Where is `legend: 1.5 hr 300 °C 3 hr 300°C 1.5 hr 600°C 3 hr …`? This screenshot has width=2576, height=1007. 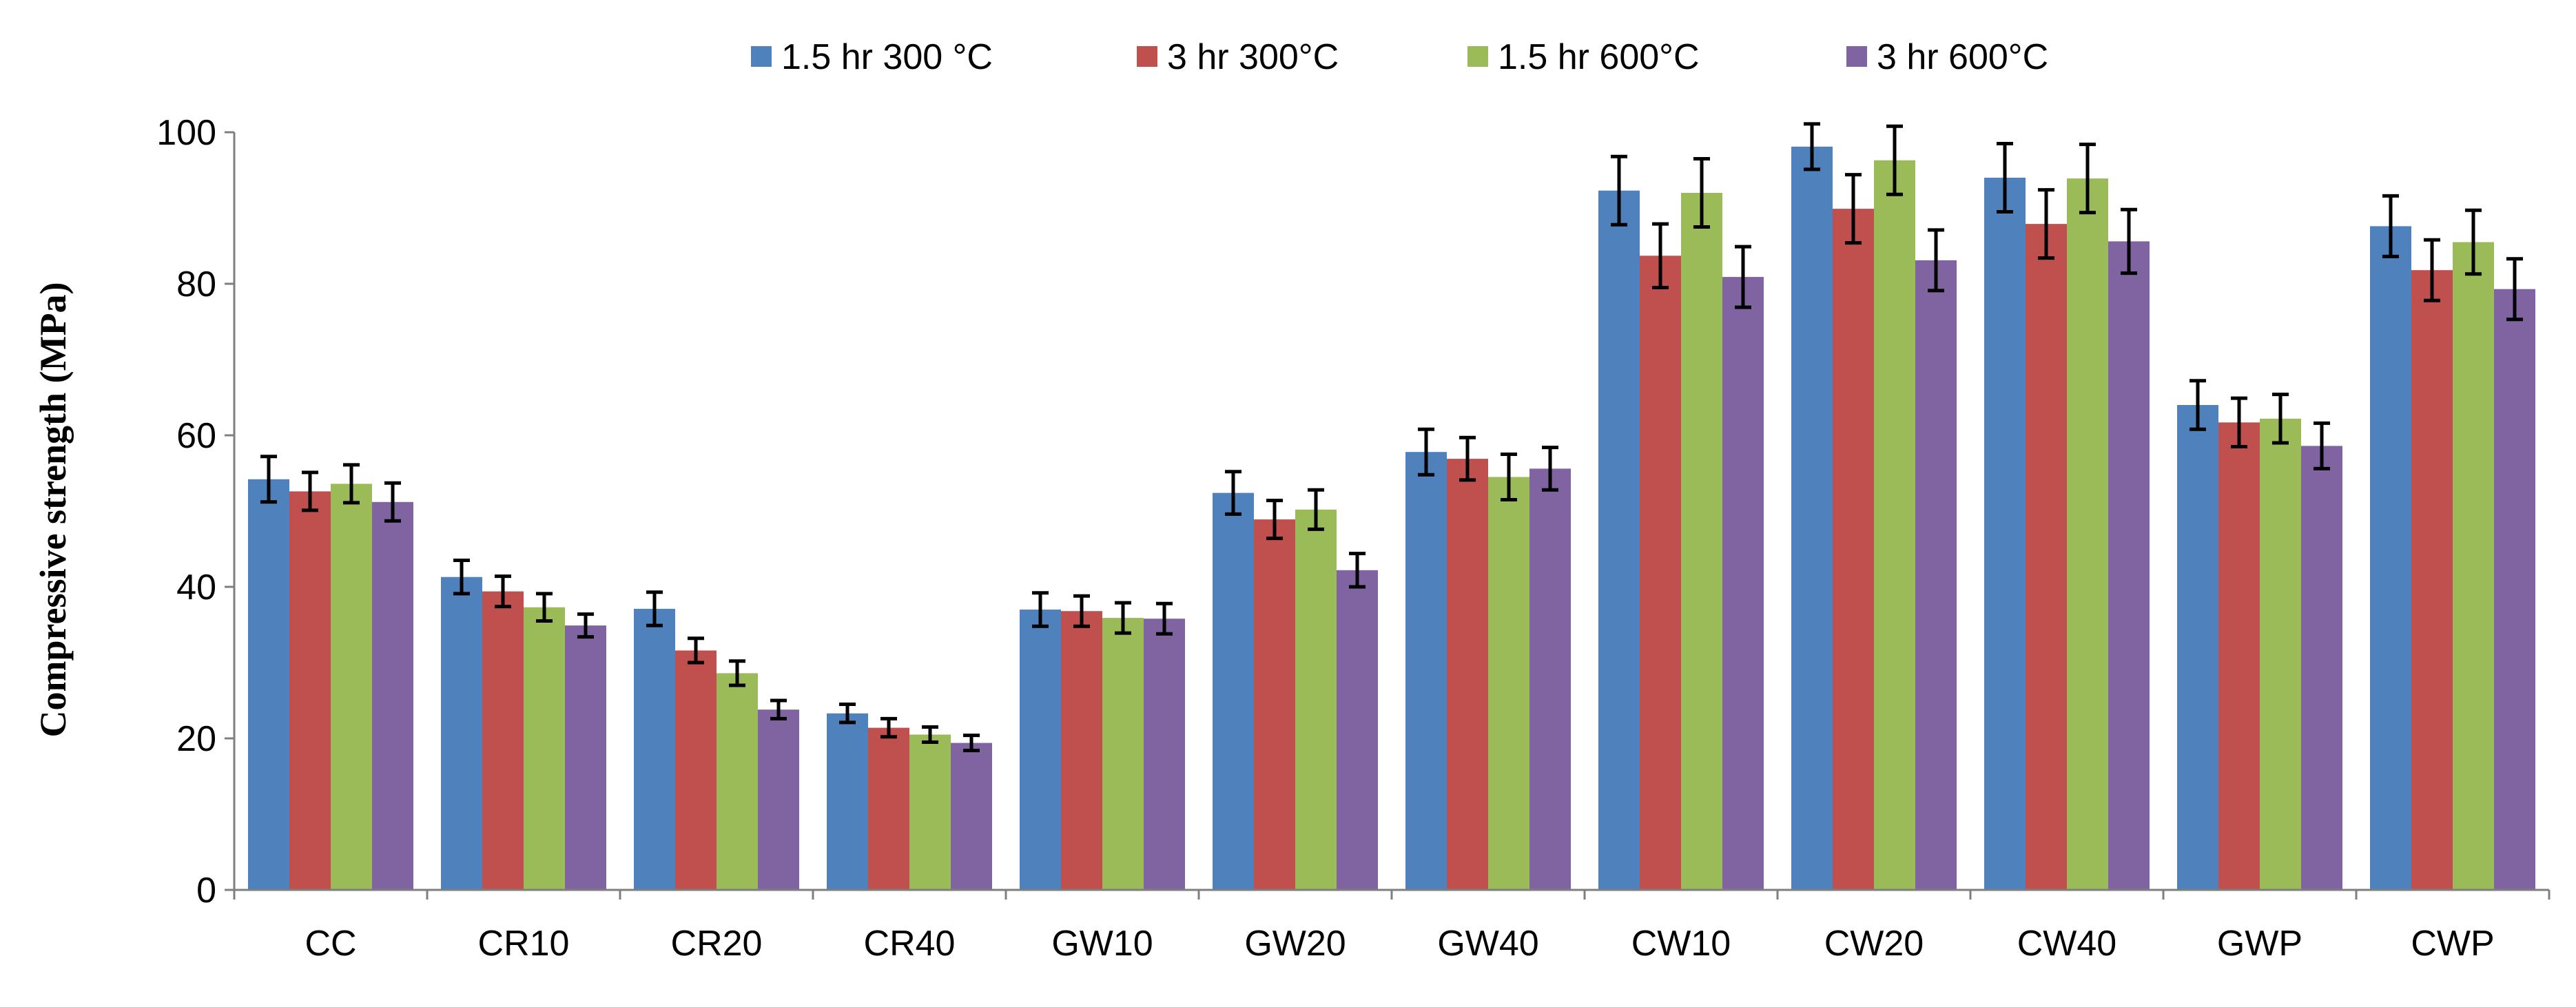 legend: 1.5 hr 300 °C 3 hr 300°C 1.5 hr 600°C 3 hr … is located at coordinates (1399, 57).